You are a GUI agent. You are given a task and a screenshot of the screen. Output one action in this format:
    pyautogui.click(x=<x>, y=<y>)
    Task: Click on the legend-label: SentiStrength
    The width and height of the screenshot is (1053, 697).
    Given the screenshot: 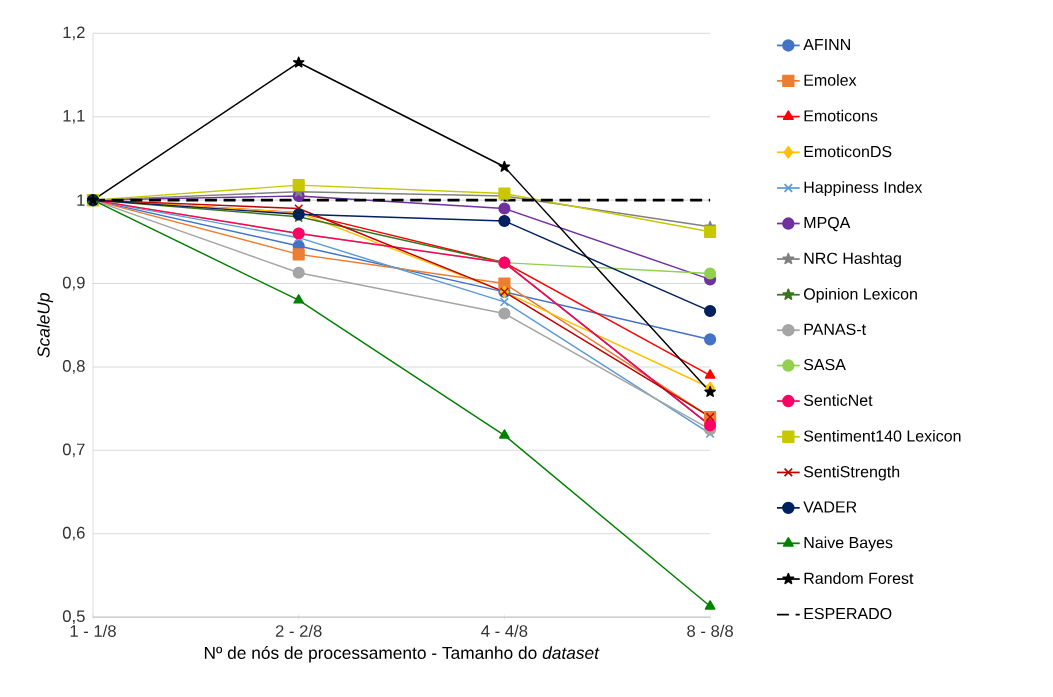 What is the action you would take?
    pyautogui.click(x=851, y=473)
    